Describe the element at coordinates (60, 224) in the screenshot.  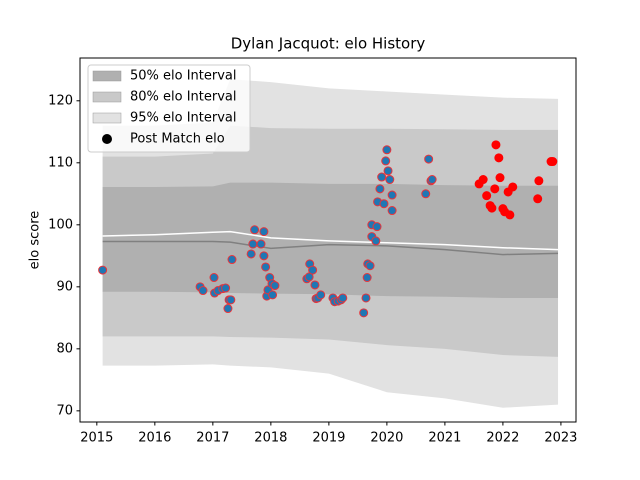
I see `y-tick-label: 100` at that location.